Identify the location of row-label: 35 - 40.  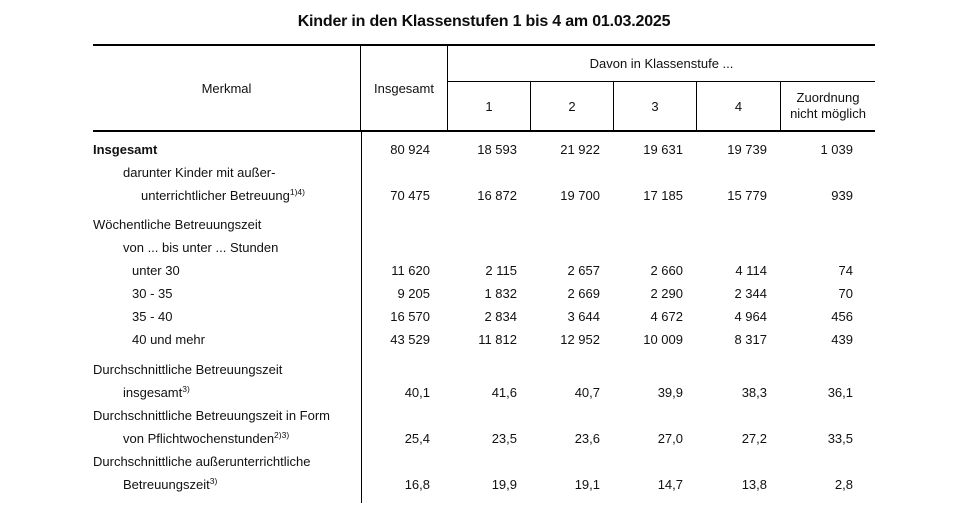
(227, 316).